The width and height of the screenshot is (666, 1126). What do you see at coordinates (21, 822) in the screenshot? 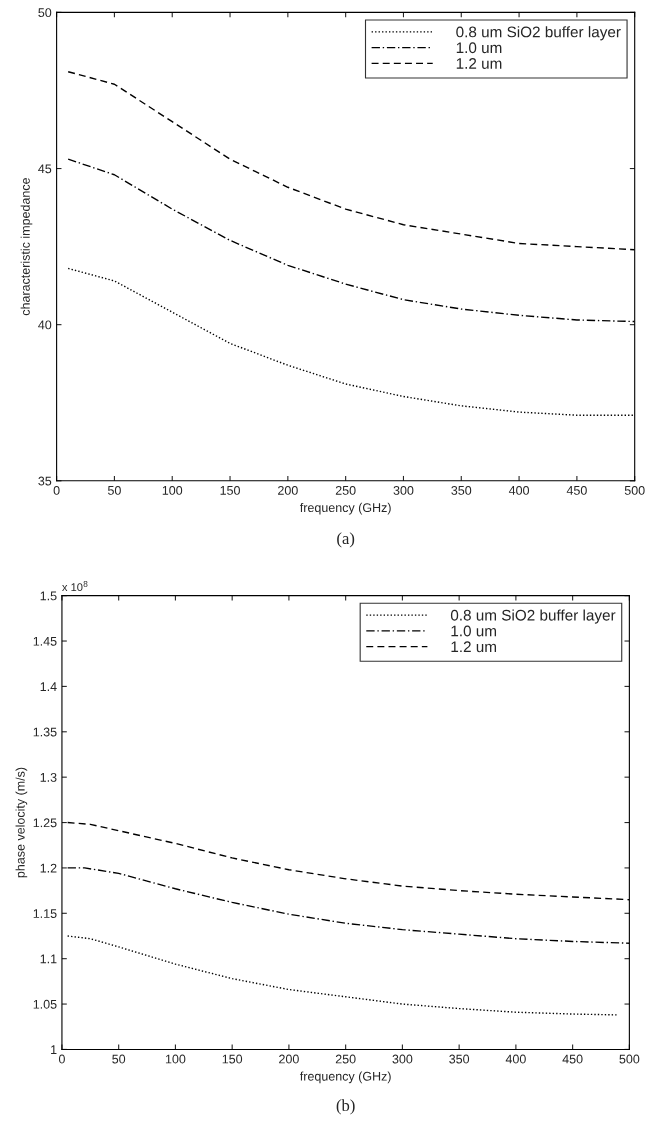
I see `y-axis-title: phase velocity (m/s)` at bounding box center [21, 822].